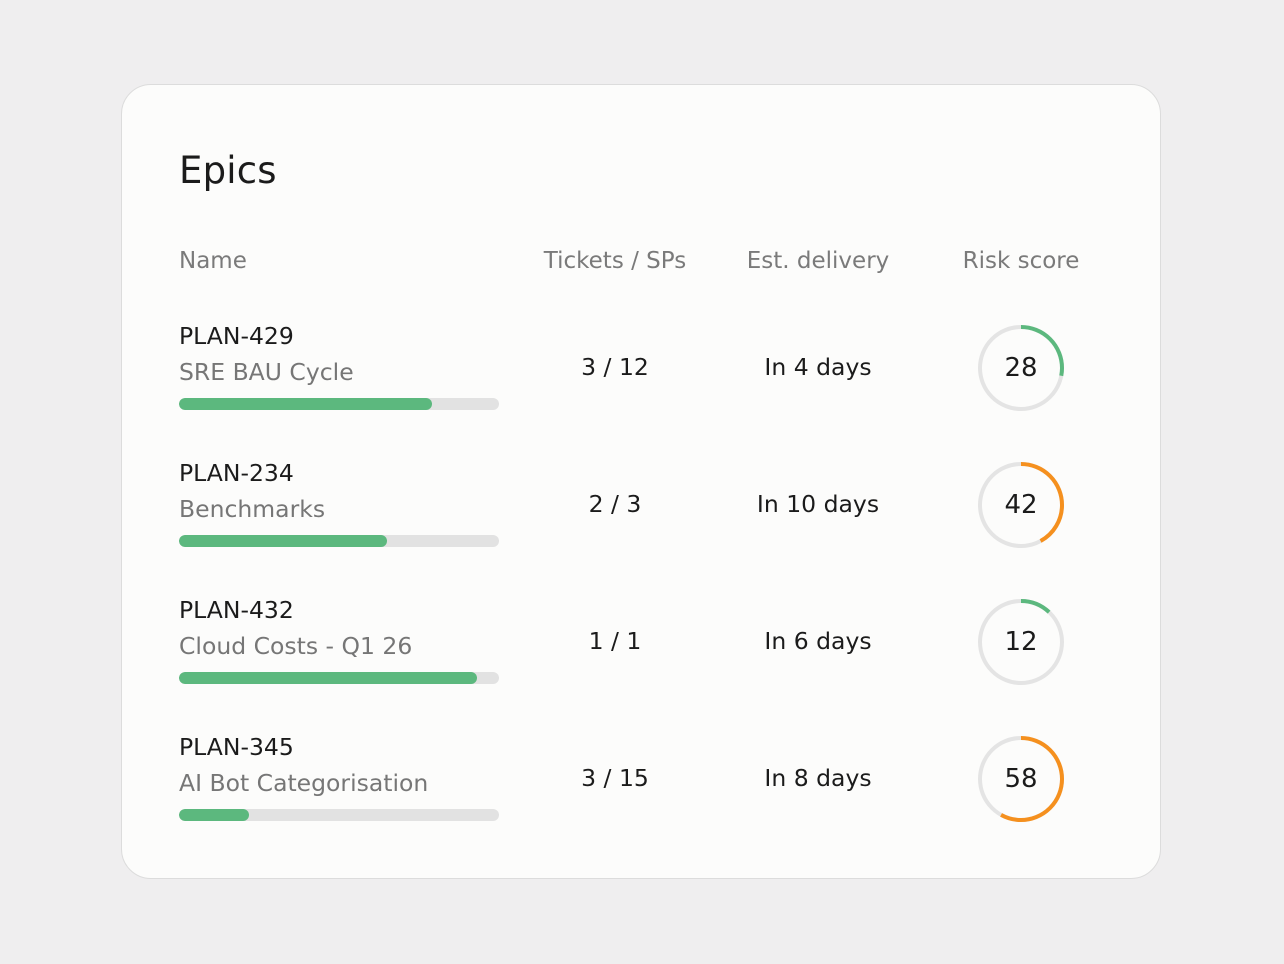 The image size is (1284, 964). Describe the element at coordinates (641, 527) in the screenshot. I see `epic-row: PLAN-234 Benchmarks 2 / 3 In 10 days 42` at that location.